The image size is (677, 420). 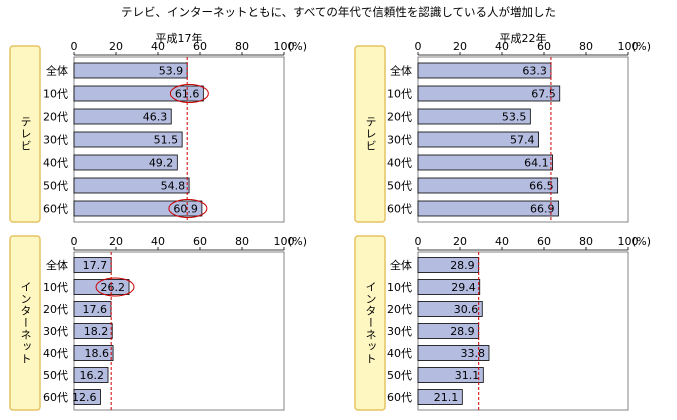 I want to click on x-unit-3: (%), so click(x=641, y=241).